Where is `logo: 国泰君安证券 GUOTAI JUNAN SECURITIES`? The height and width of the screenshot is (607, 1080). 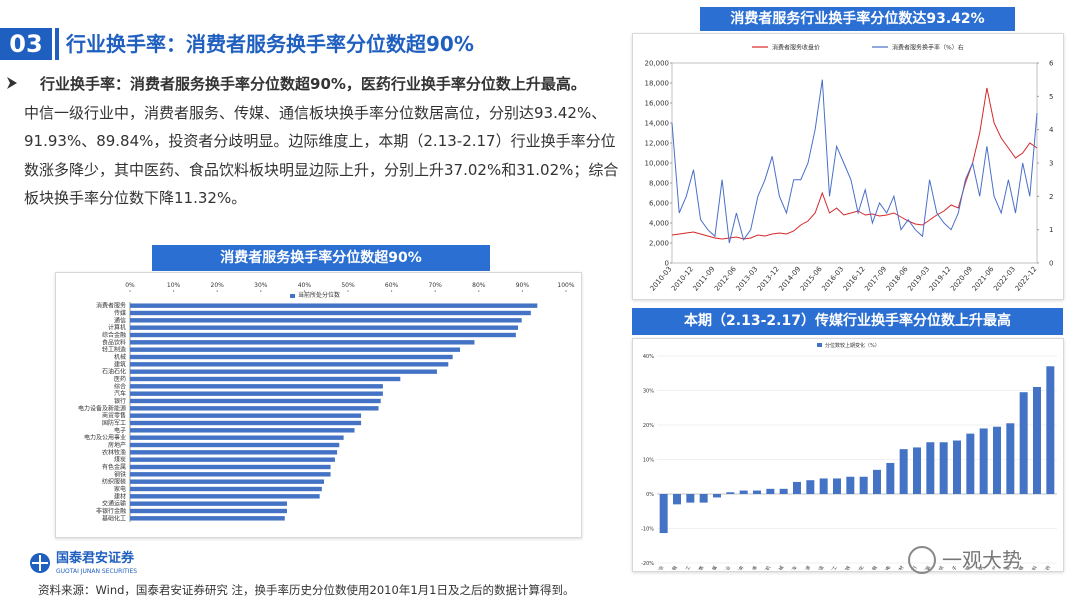
logo: 国泰君安证券 GUOTAI JUNAN SECURITIES is located at coordinates (83, 562).